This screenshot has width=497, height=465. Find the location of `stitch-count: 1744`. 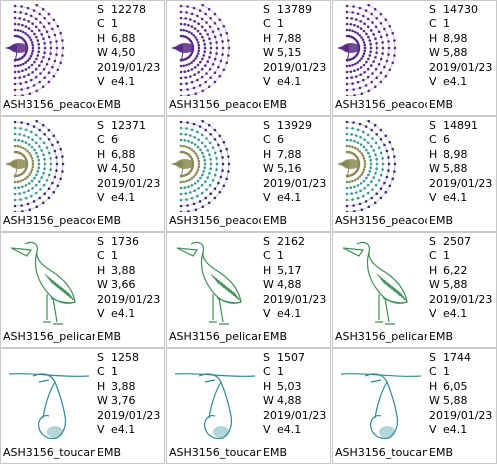

stitch-count: 1744 is located at coordinates (457, 357).